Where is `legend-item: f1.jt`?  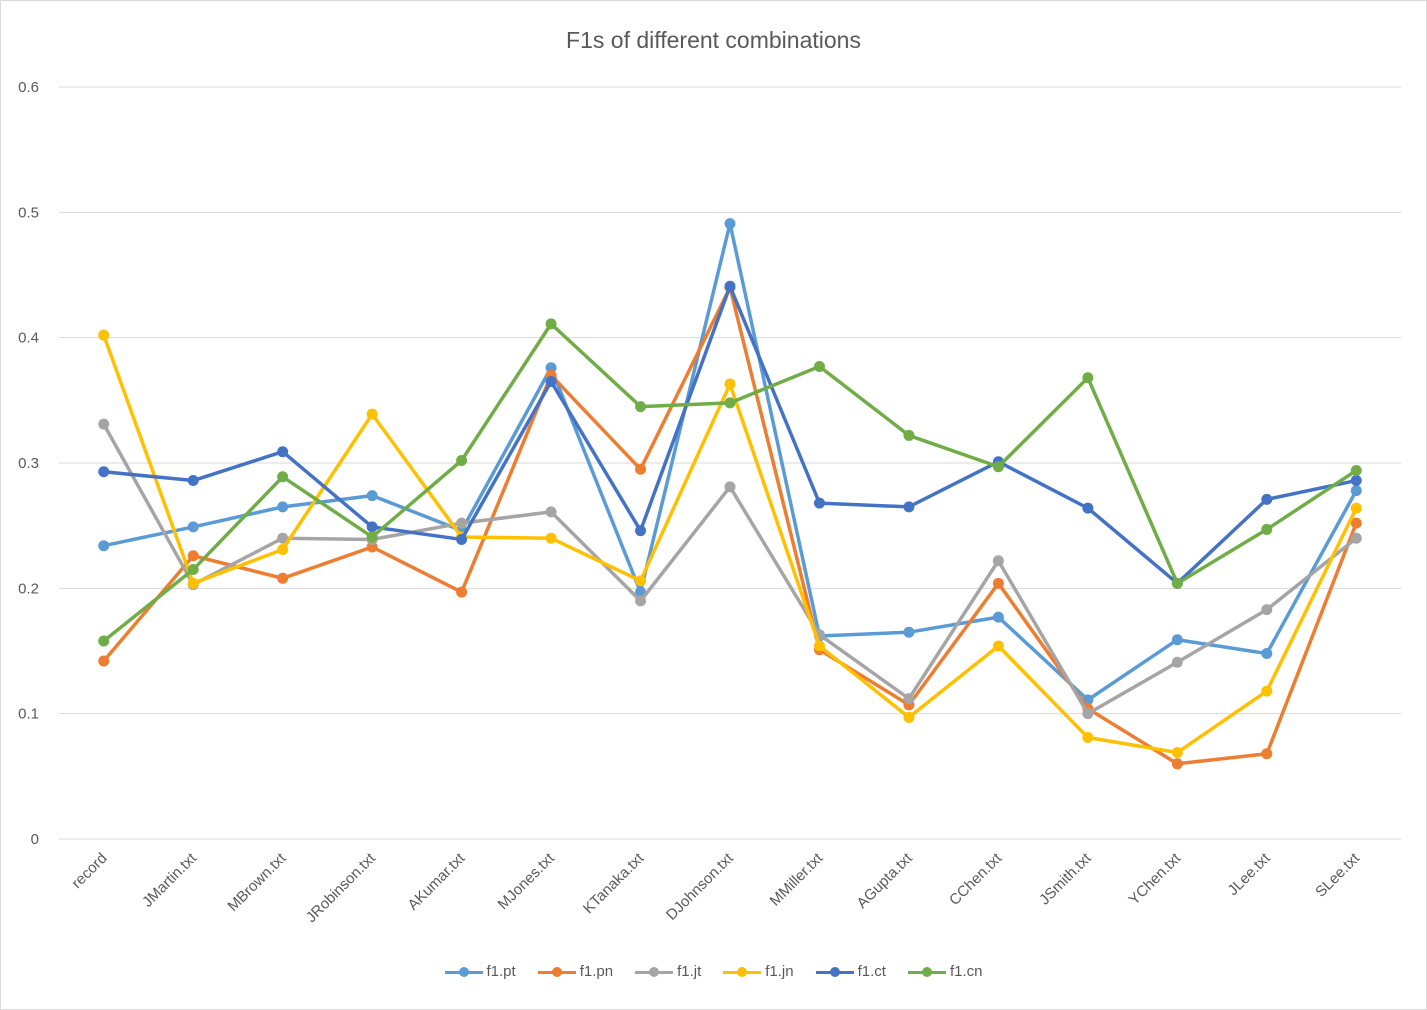 legend-item: f1.jt is located at coordinates (668, 971).